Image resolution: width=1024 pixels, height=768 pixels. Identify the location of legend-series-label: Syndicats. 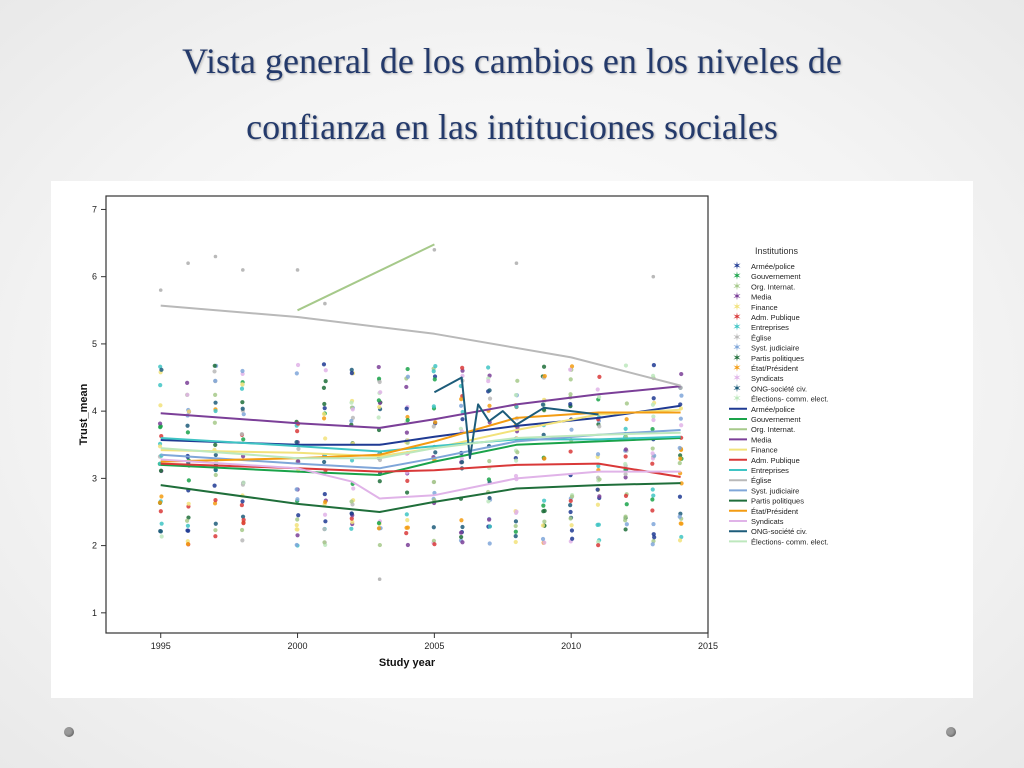
(767, 521).